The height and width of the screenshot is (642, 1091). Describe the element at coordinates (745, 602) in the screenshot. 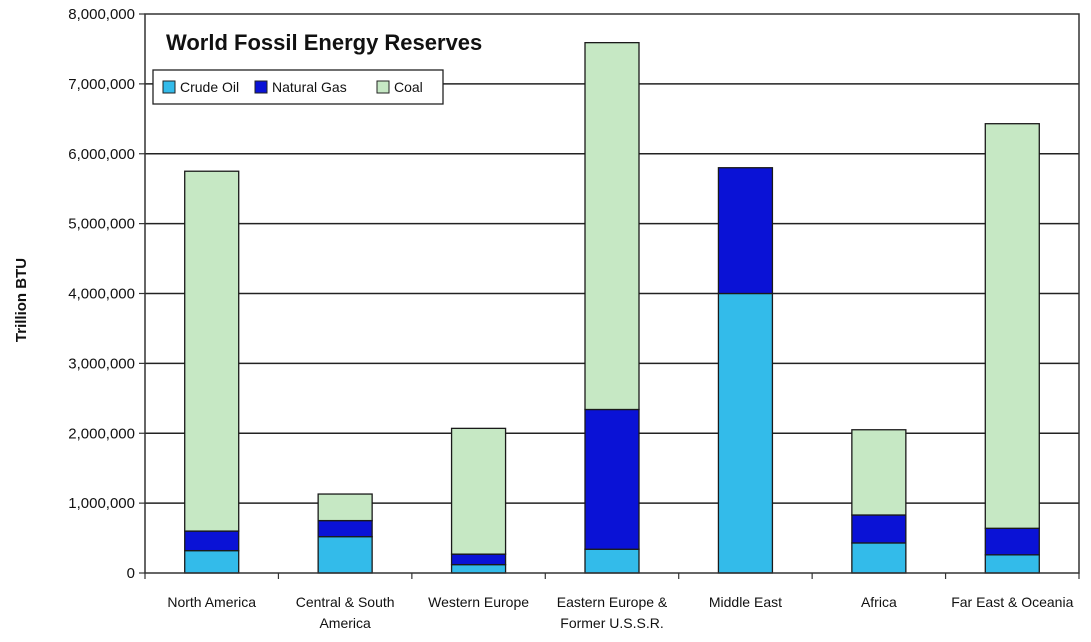

I see `x-category-label: Middle East` at that location.